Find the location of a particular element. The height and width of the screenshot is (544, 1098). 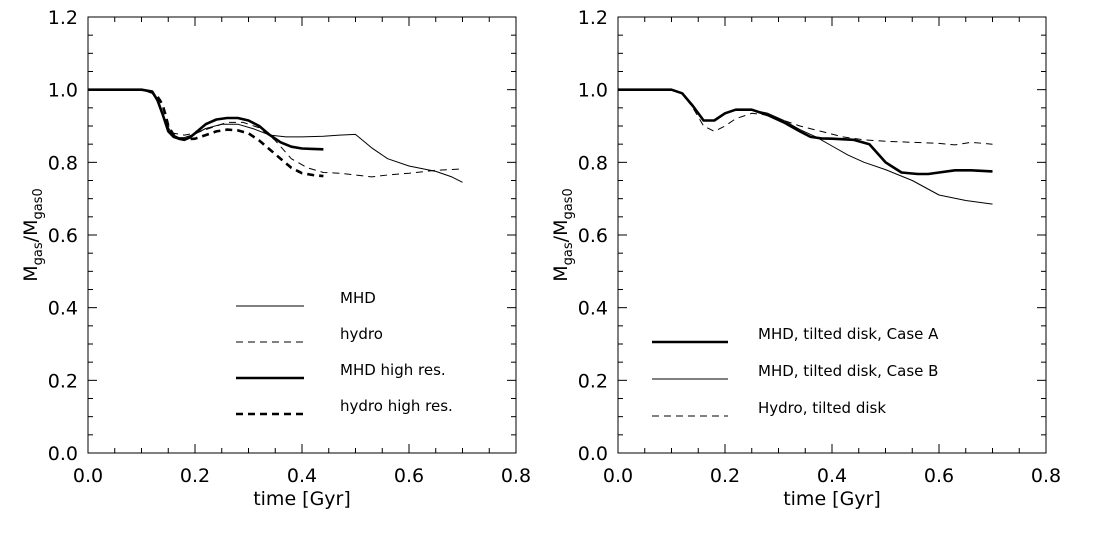

legend-label-0: MHD, tilted disk, Case A is located at coordinates (848, 334).